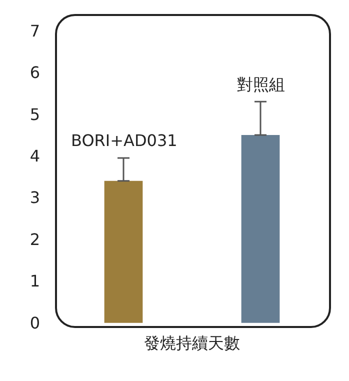  Describe the element at coordinates (35, 156) in the screenshot. I see `y-tick-label: 4` at that location.